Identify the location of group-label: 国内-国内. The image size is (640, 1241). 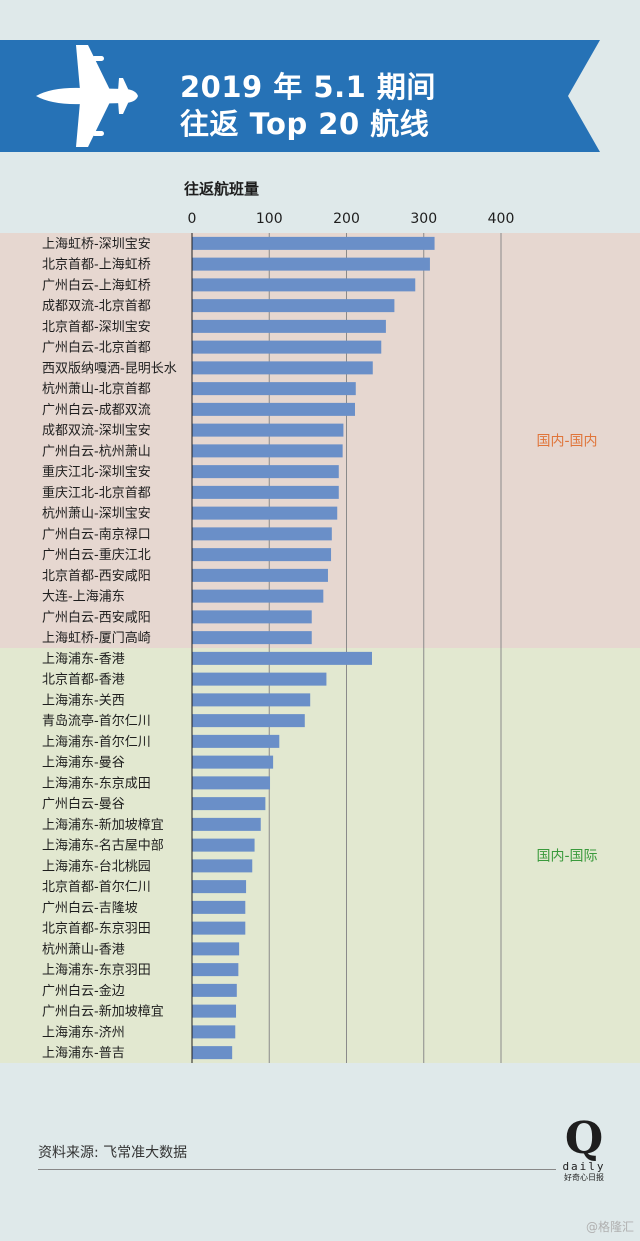
(566, 442).